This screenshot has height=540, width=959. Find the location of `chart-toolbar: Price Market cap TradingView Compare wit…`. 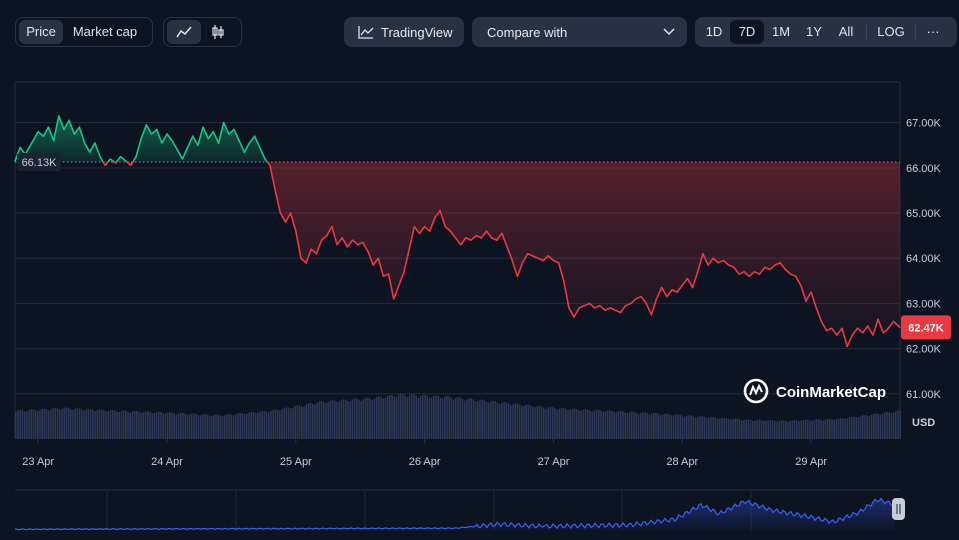

chart-toolbar: Price Market cap TradingView Compare wit… is located at coordinates (479, 33).